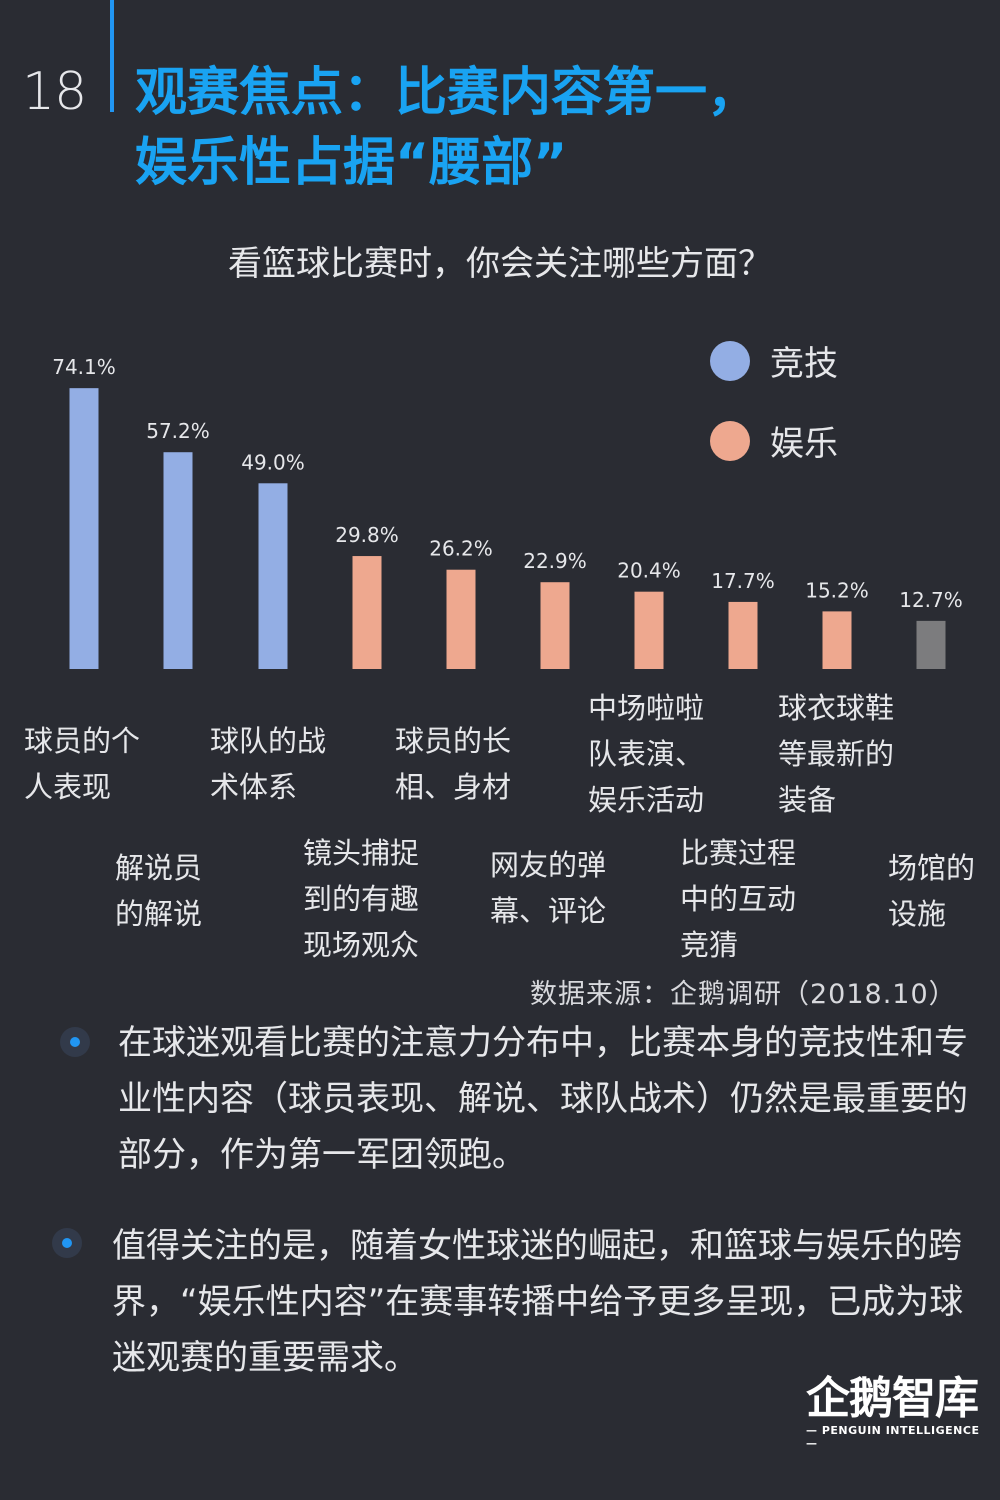 This screenshot has width=1000, height=1500. What do you see at coordinates (67, 1243) in the screenshot?
I see `bullet-2-dot` at bounding box center [67, 1243].